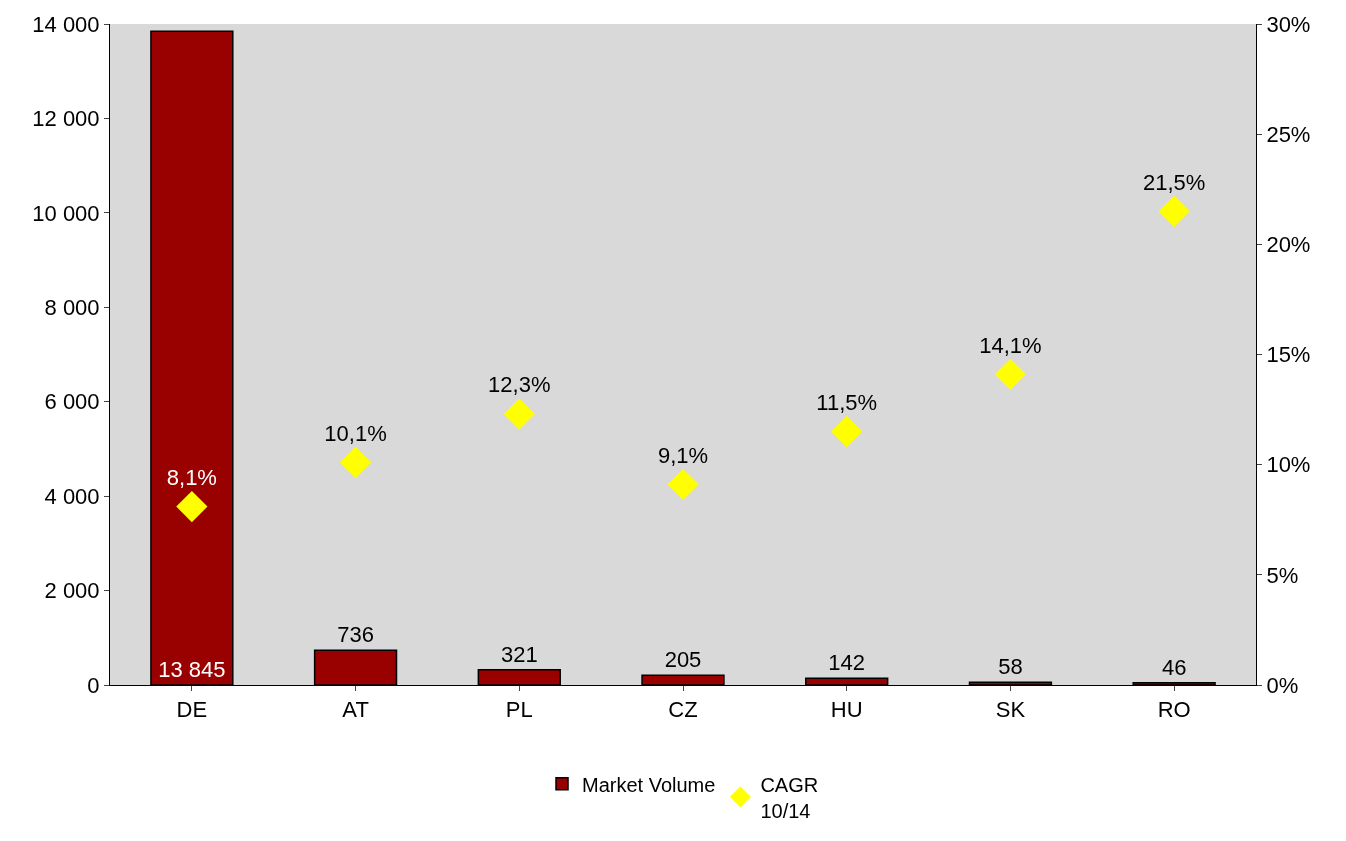 This screenshot has width=1346, height=841. I want to click on data-label: 205, so click(683, 660).